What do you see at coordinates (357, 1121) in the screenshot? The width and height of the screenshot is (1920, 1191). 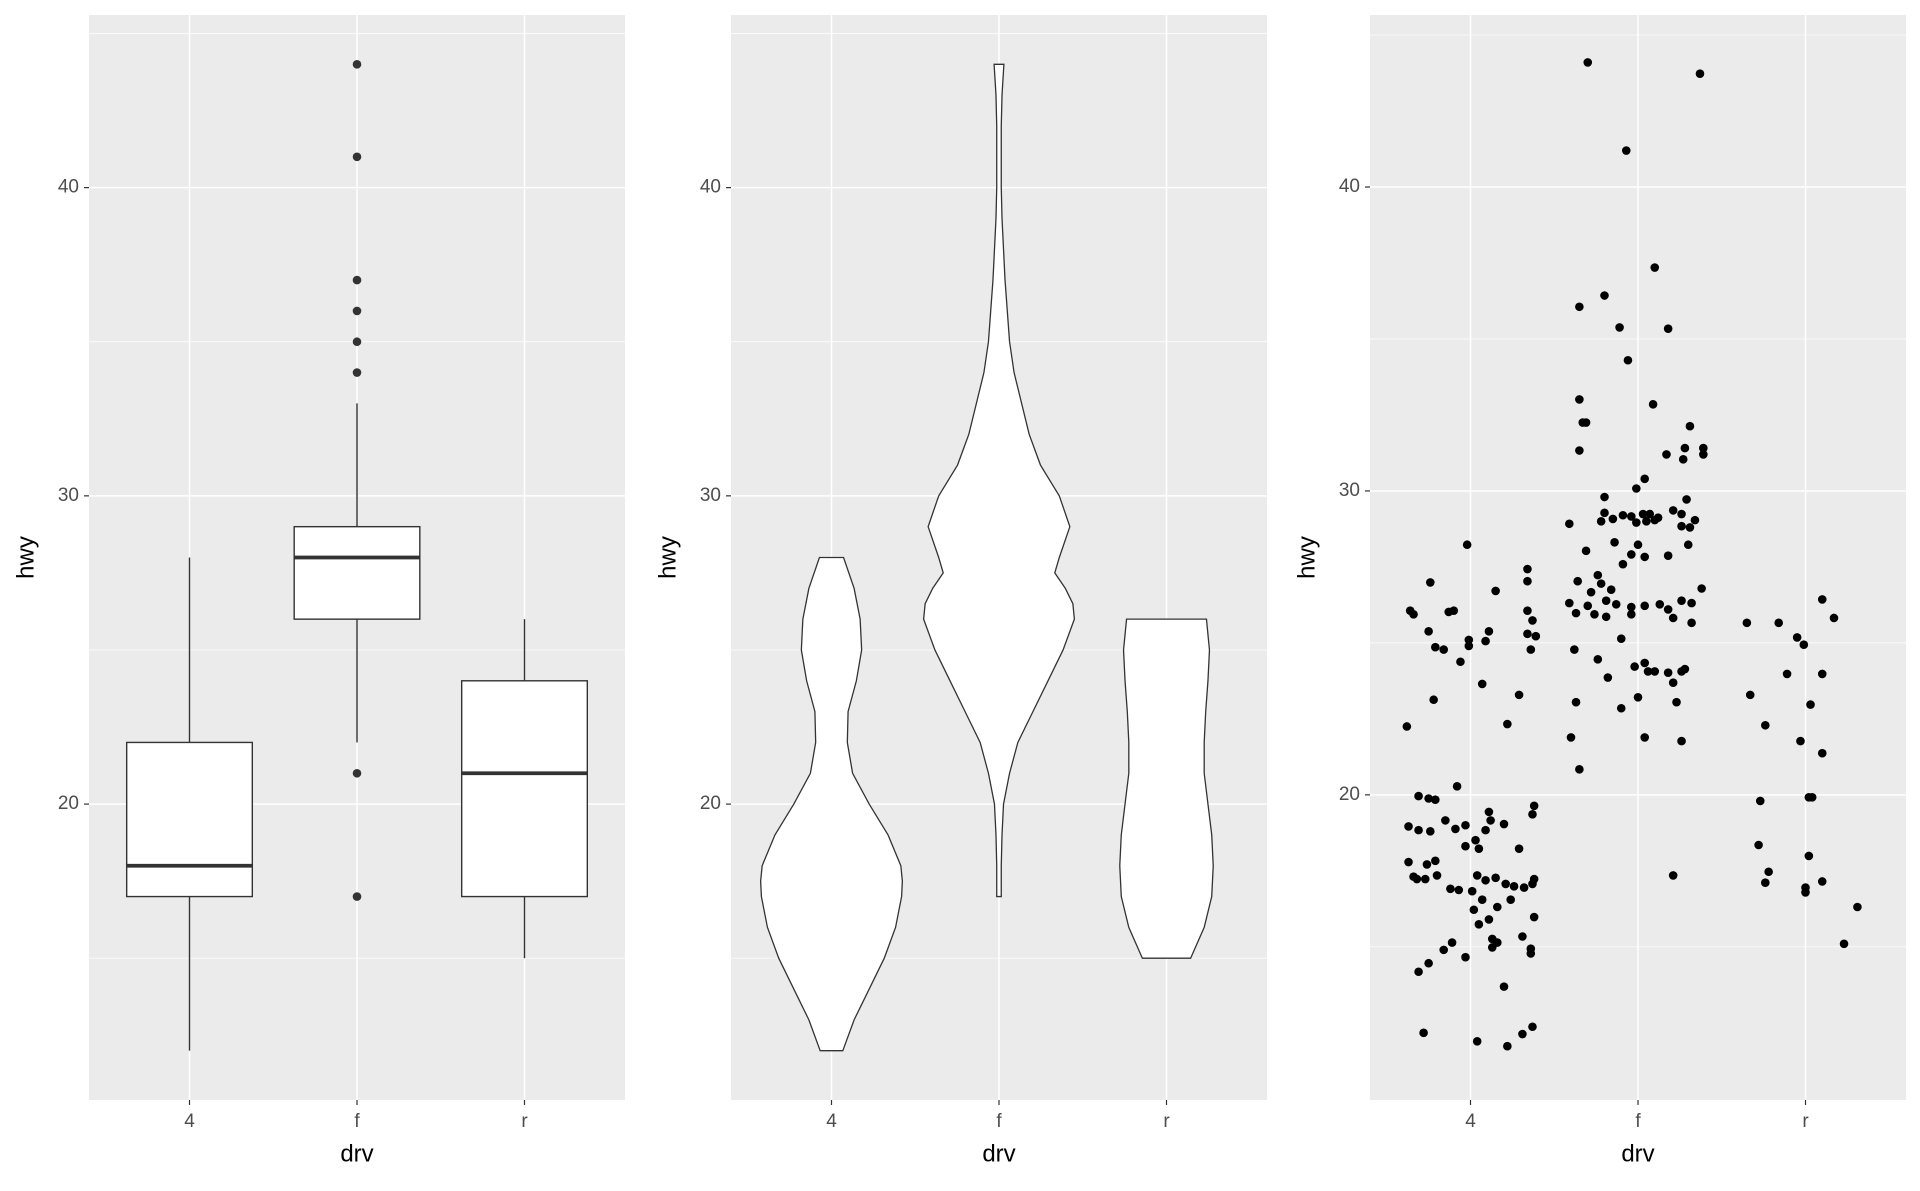 I see `x-tick-label: f` at bounding box center [357, 1121].